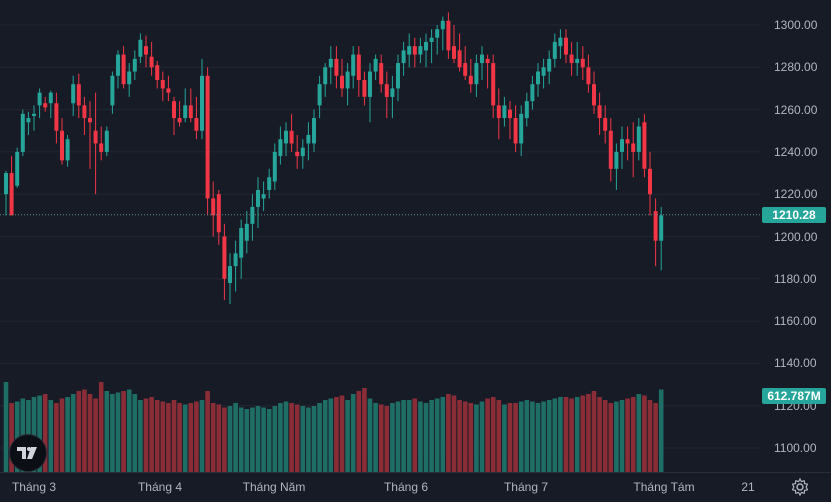  Describe the element at coordinates (800, 487) in the screenshot. I see `gear-icon` at that location.